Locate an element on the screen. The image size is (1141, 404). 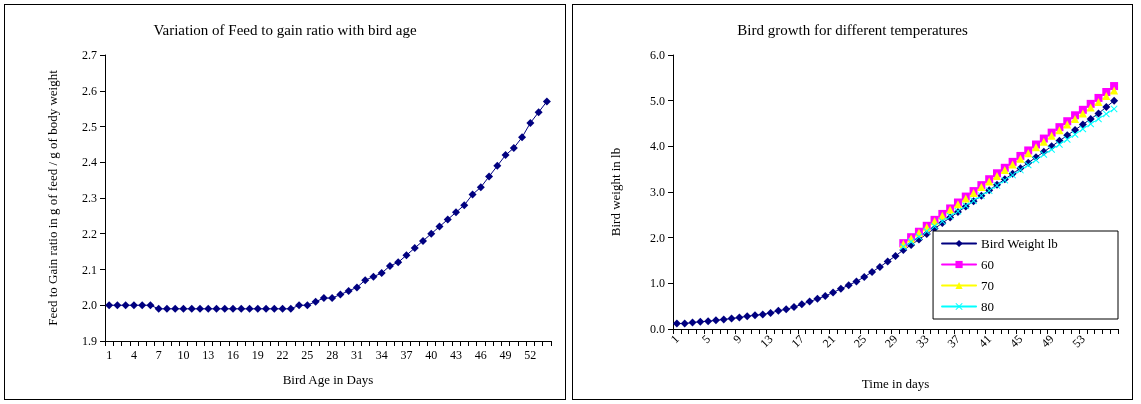
x-axis-title: Time in days is located at coordinates (895, 383).